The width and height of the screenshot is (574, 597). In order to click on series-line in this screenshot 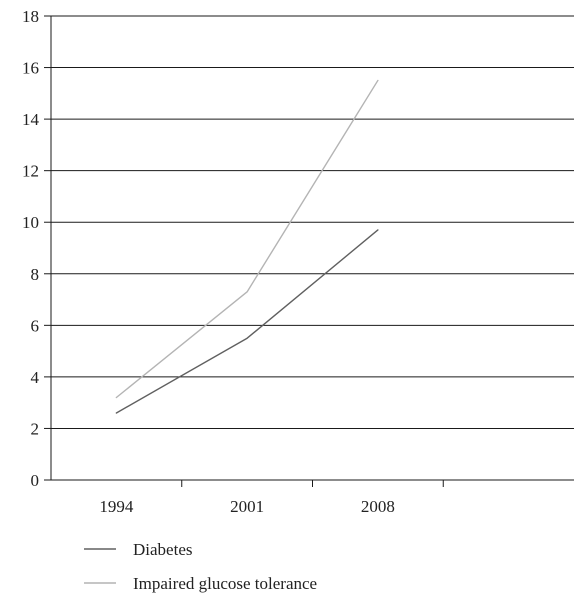, I will do `click(247, 321)`.